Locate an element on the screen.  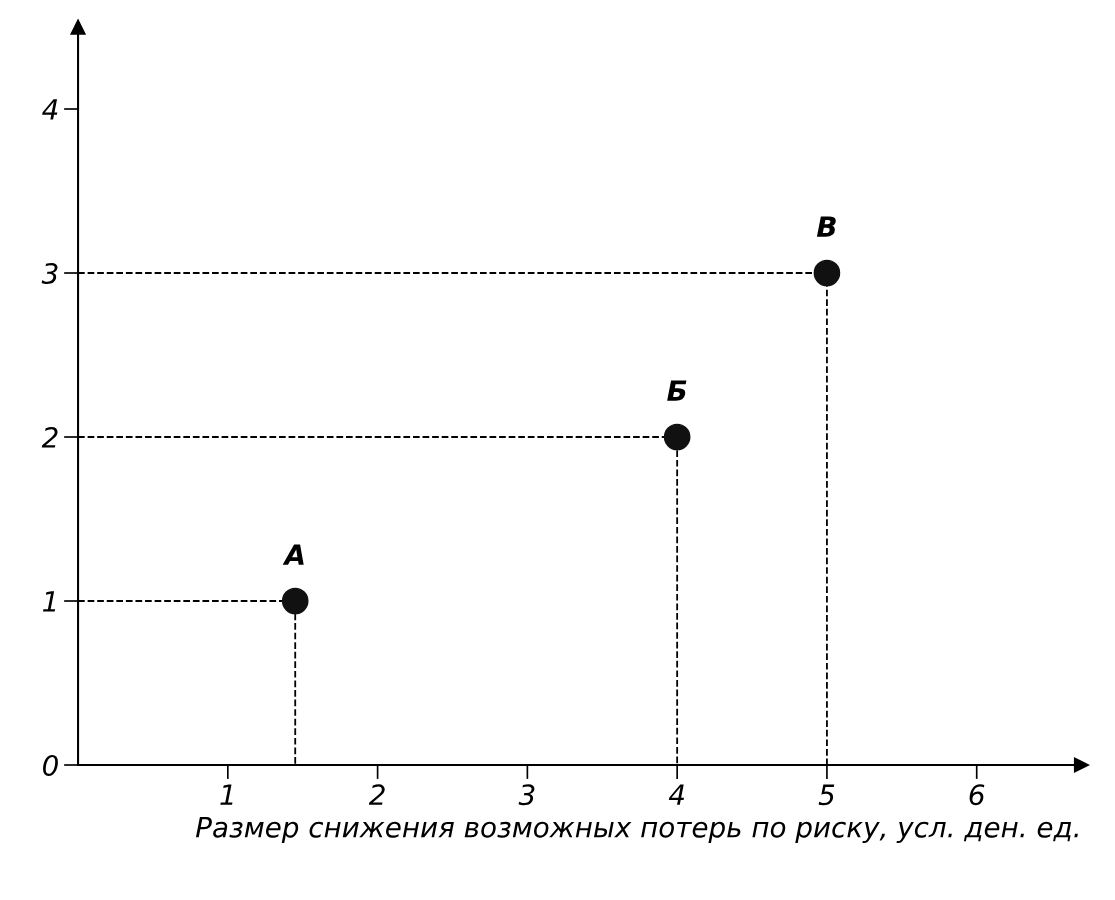
y-tick-label: 3 is located at coordinates (49, 273).